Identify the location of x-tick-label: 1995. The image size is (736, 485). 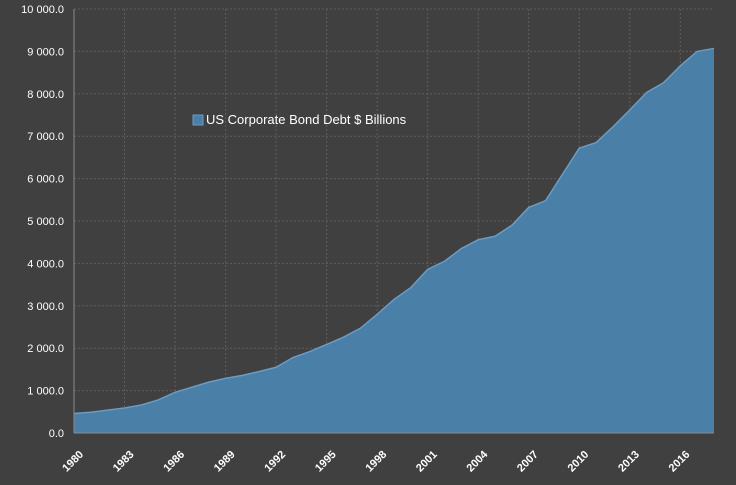
(326, 462).